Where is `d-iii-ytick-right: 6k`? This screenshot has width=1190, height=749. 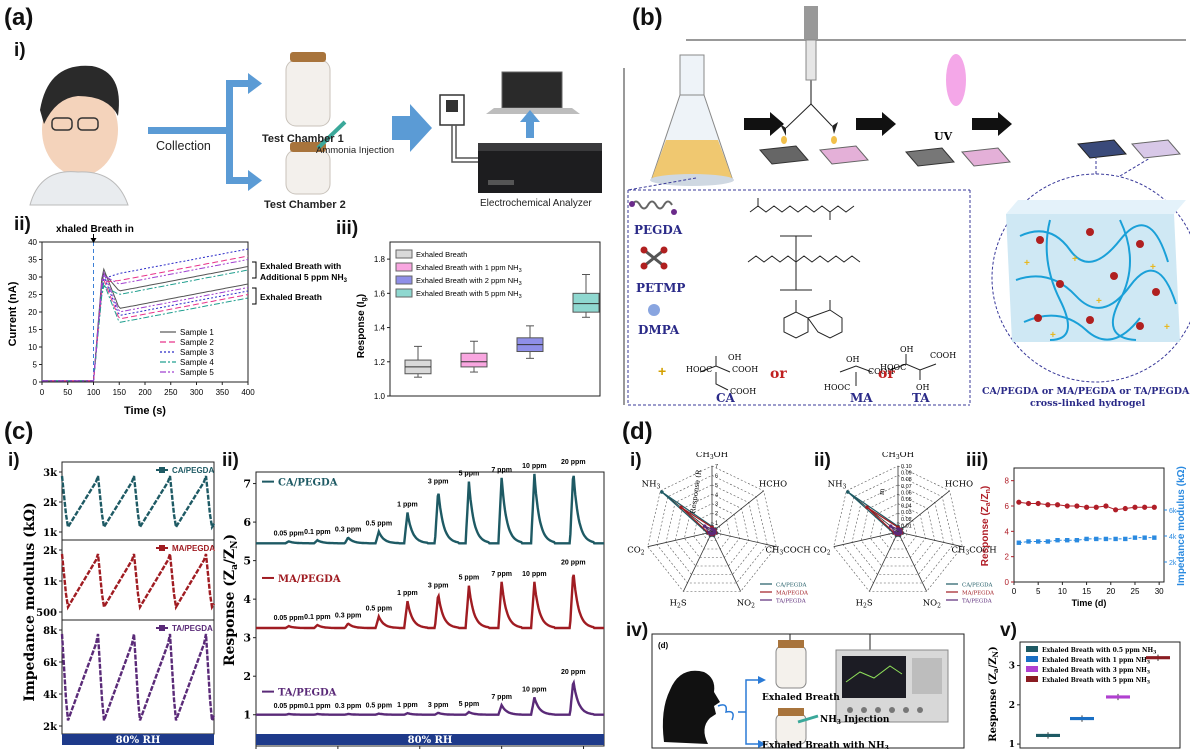 d-iii-ytick-right: 6k is located at coordinates (1173, 511).